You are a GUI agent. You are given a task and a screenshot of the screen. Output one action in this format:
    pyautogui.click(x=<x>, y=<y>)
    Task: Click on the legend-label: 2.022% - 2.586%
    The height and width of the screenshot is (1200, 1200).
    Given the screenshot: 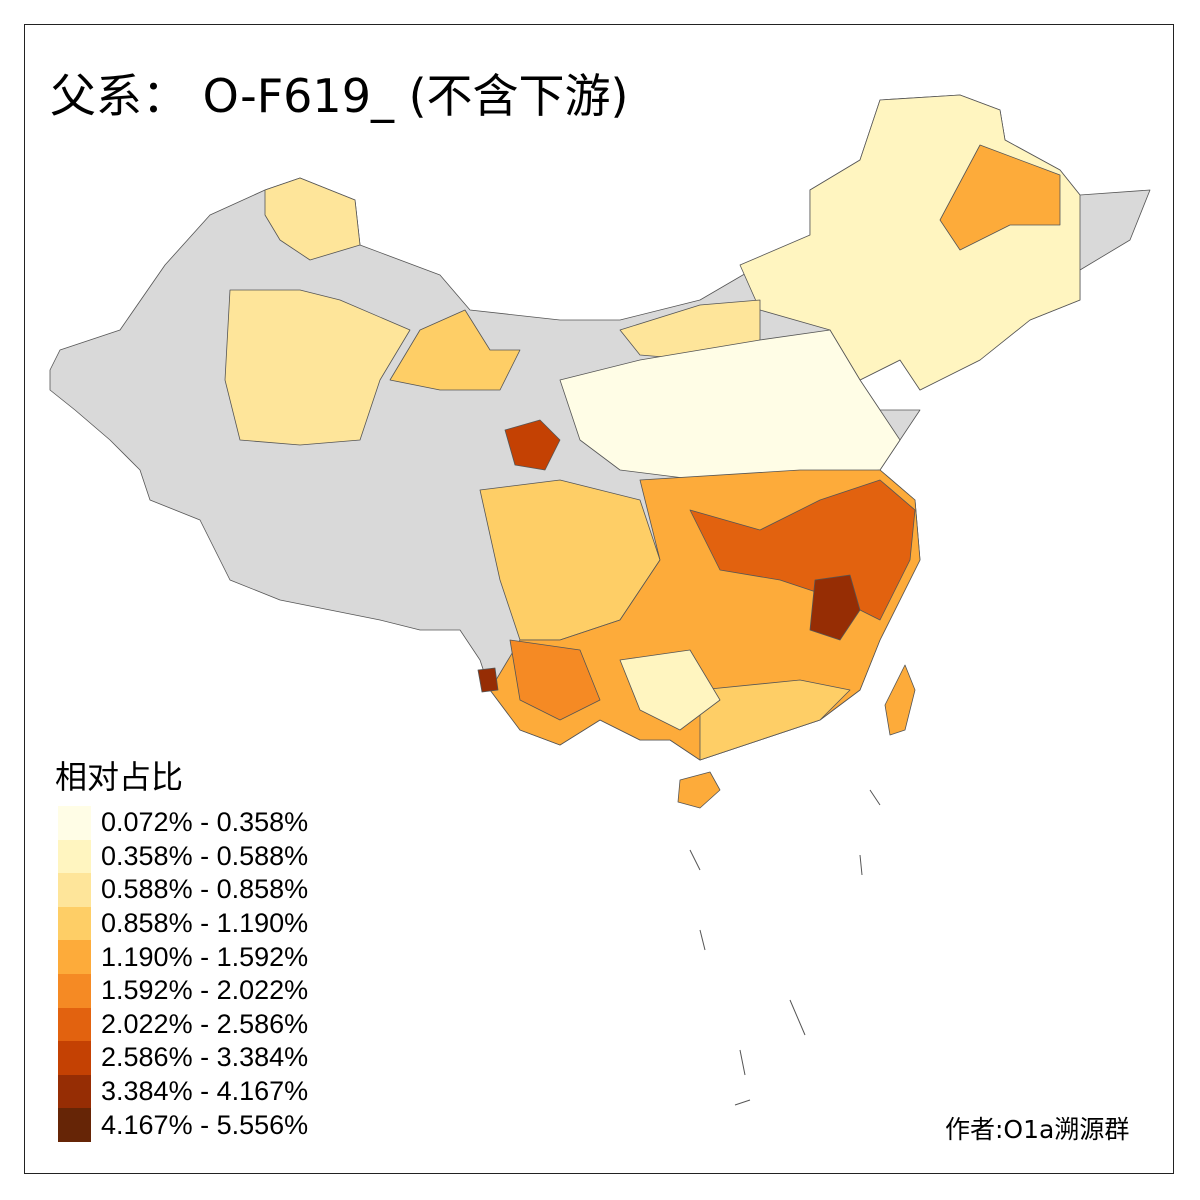 What is the action you would take?
    pyautogui.click(x=205, y=1023)
    